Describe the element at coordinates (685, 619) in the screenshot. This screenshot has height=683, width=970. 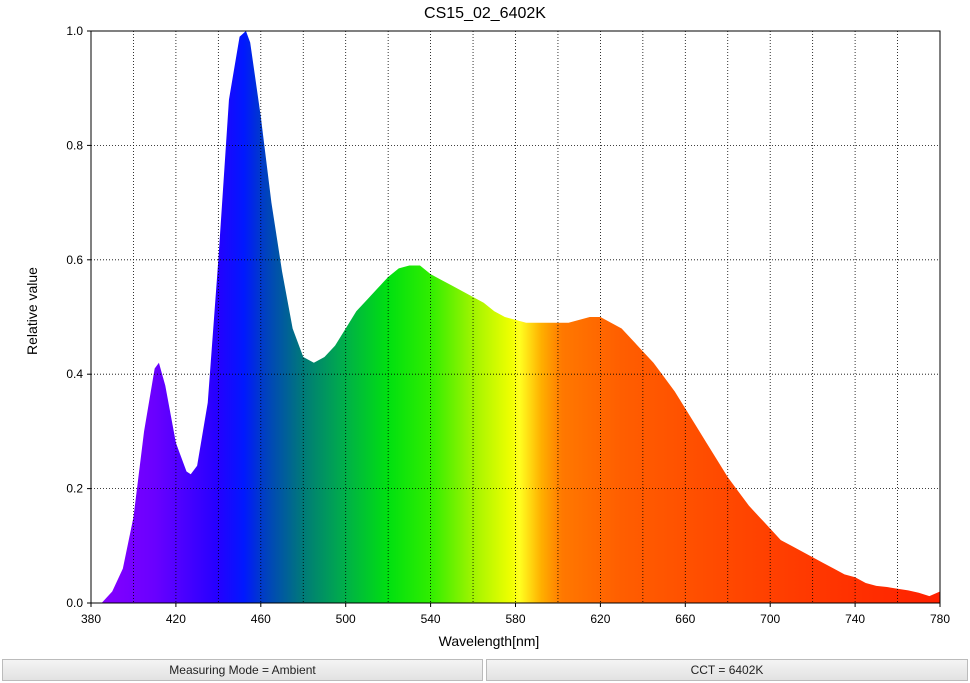
I see `x-tick-label: 660` at that location.